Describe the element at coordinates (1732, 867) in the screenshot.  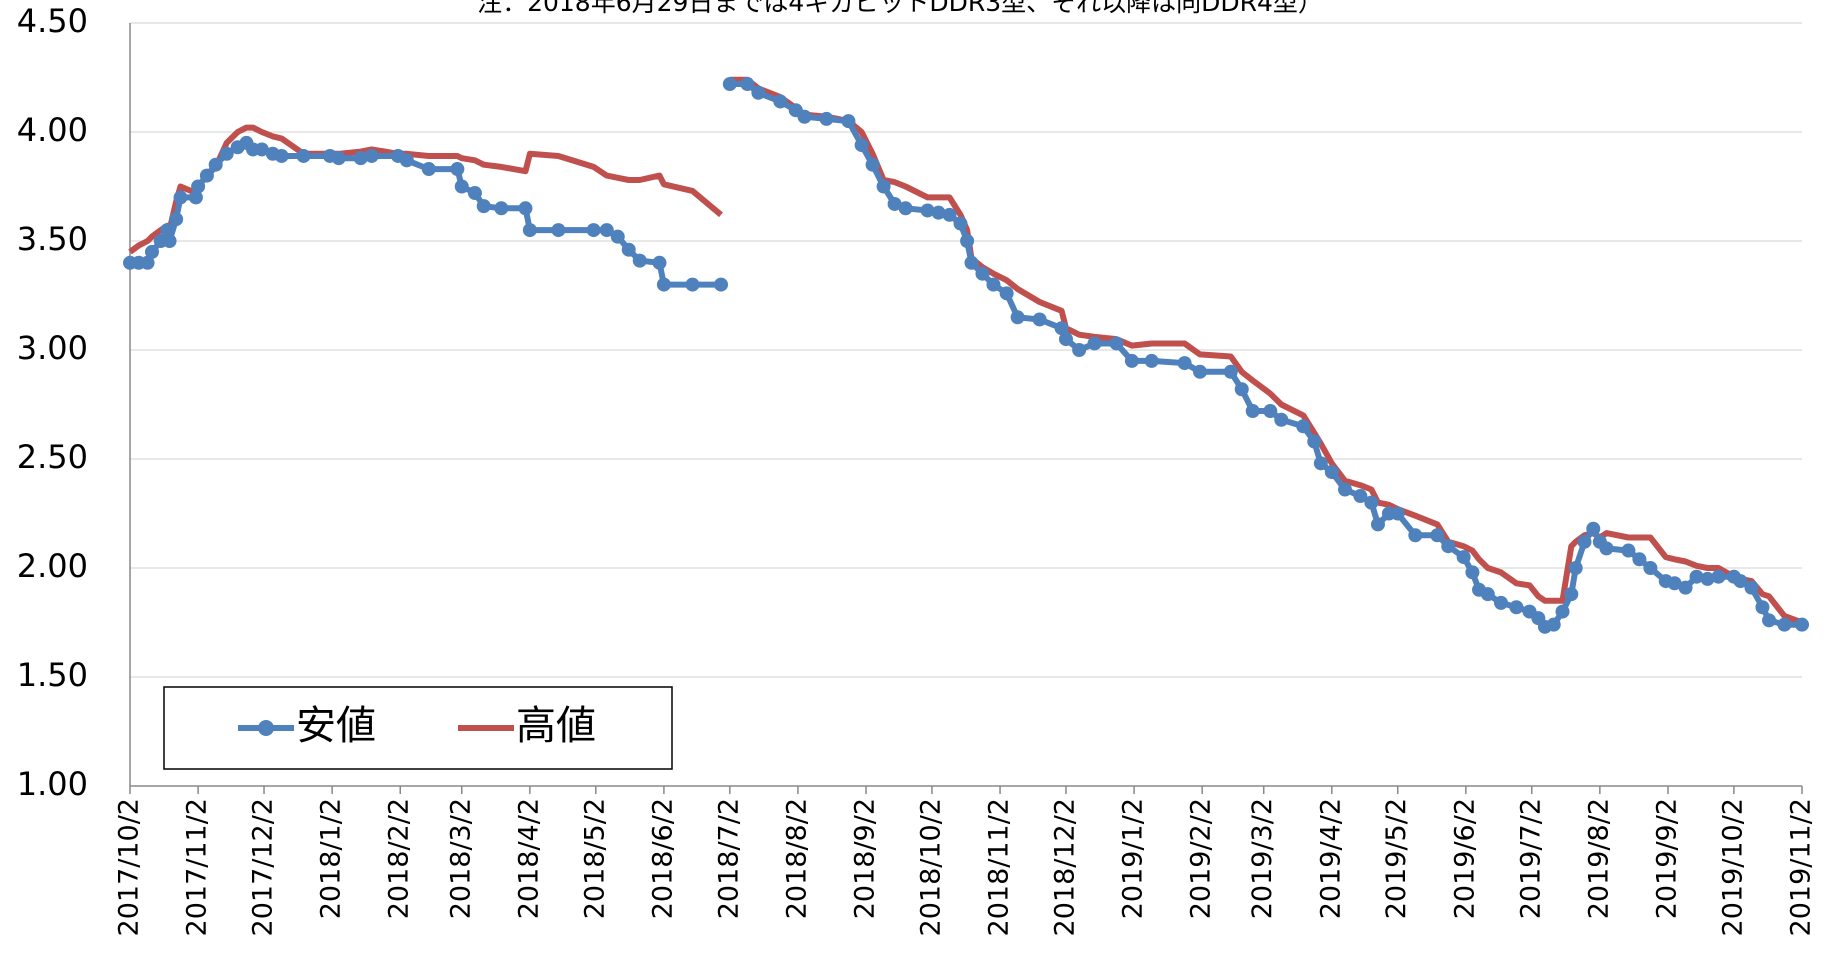
I see `x-tick-label: 2019/10/2` at that location.